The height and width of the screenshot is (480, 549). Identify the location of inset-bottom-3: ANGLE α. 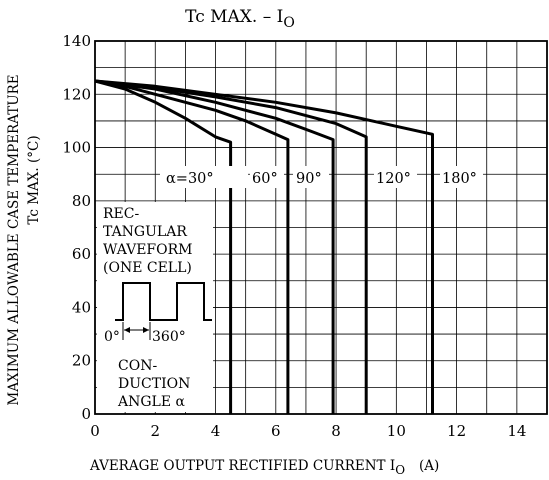
(151, 402).